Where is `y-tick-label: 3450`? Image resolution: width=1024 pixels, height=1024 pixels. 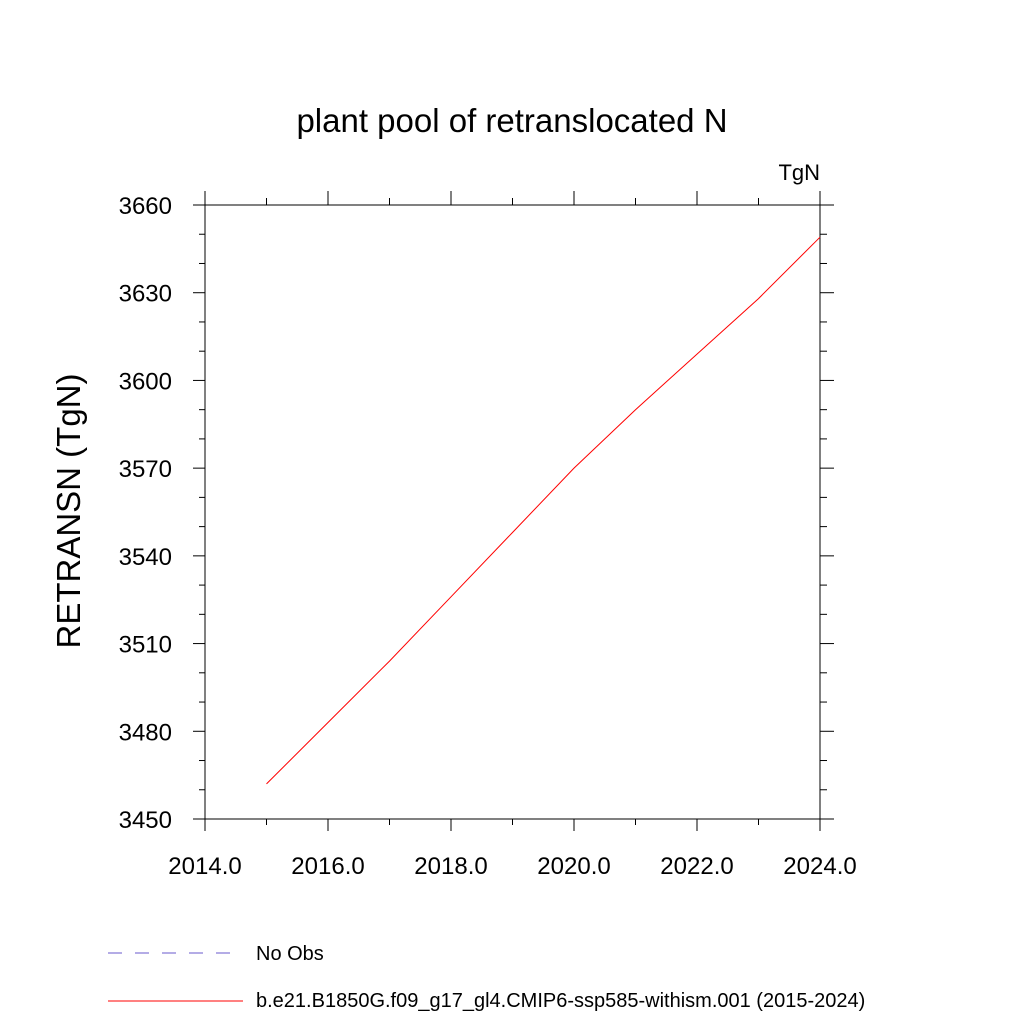
y-tick-label: 3450 is located at coordinates (145, 820).